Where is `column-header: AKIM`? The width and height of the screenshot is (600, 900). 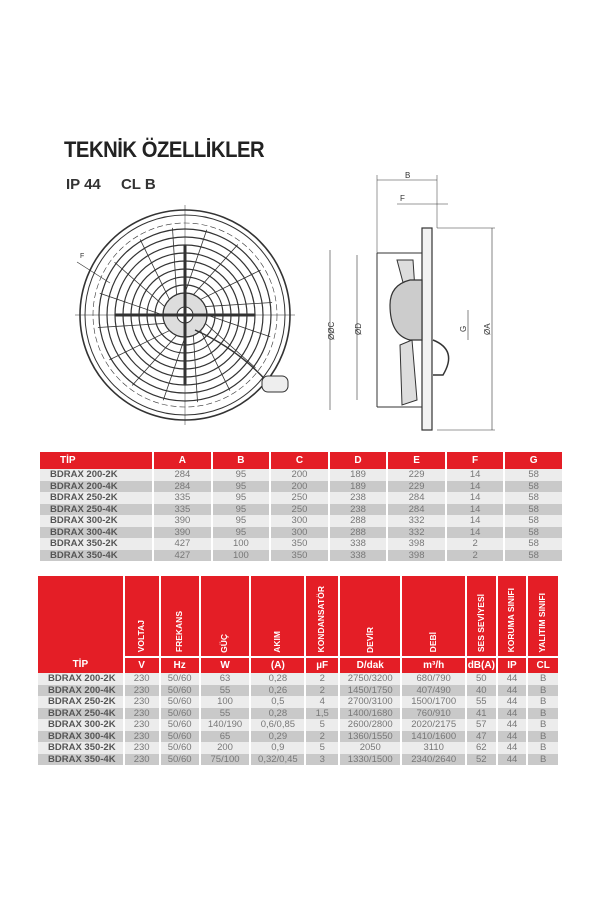 column-header: AKIM is located at coordinates (278, 616).